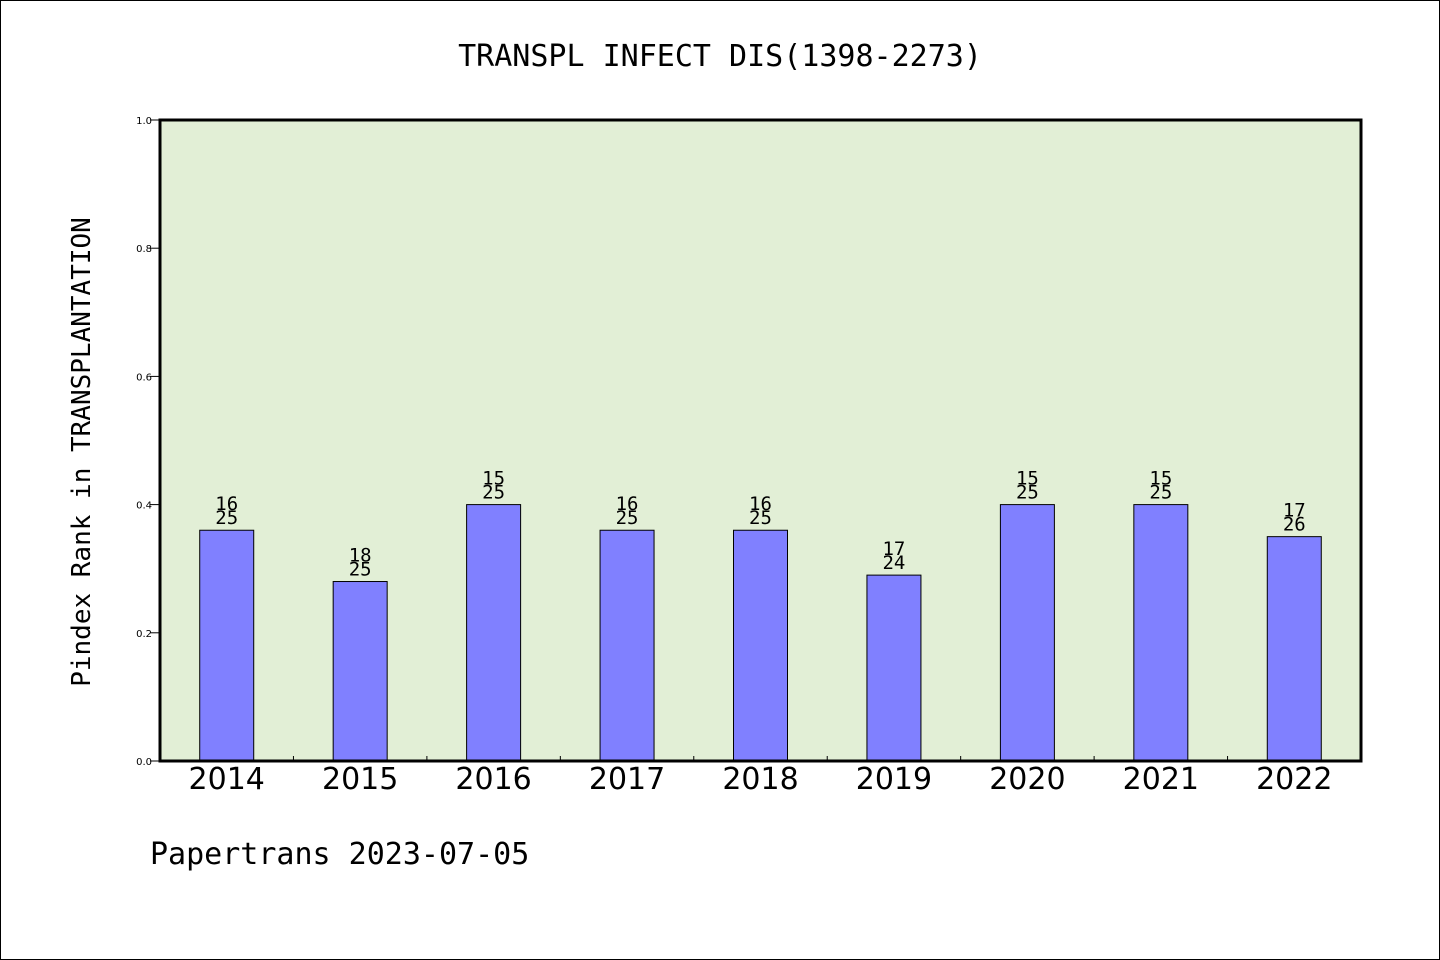 The image size is (1440, 960). What do you see at coordinates (360, 671) in the screenshot?
I see `bar-2015` at bounding box center [360, 671].